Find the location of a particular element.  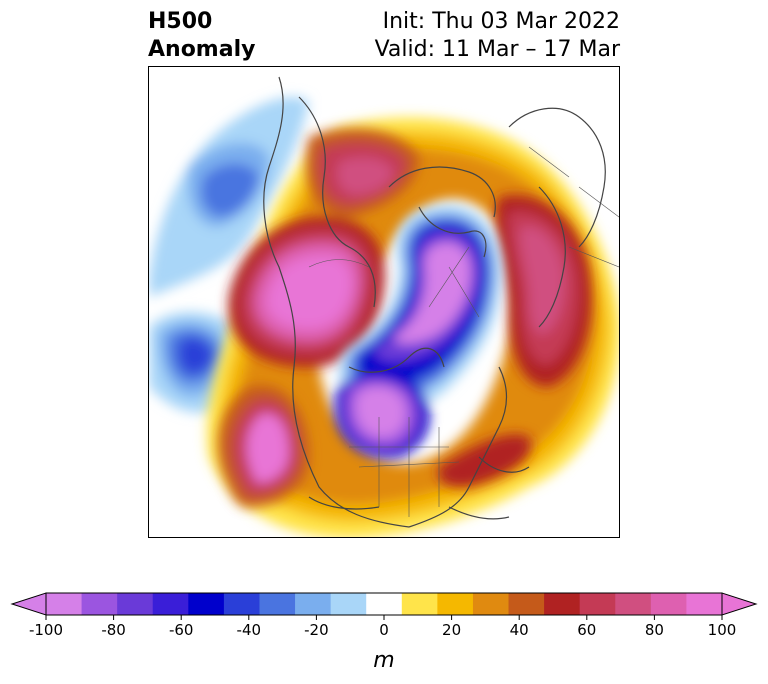

colorbar: -100 -80 -60 -40 -20 0 20 40 60 80 100 m is located at coordinates (384, 632).